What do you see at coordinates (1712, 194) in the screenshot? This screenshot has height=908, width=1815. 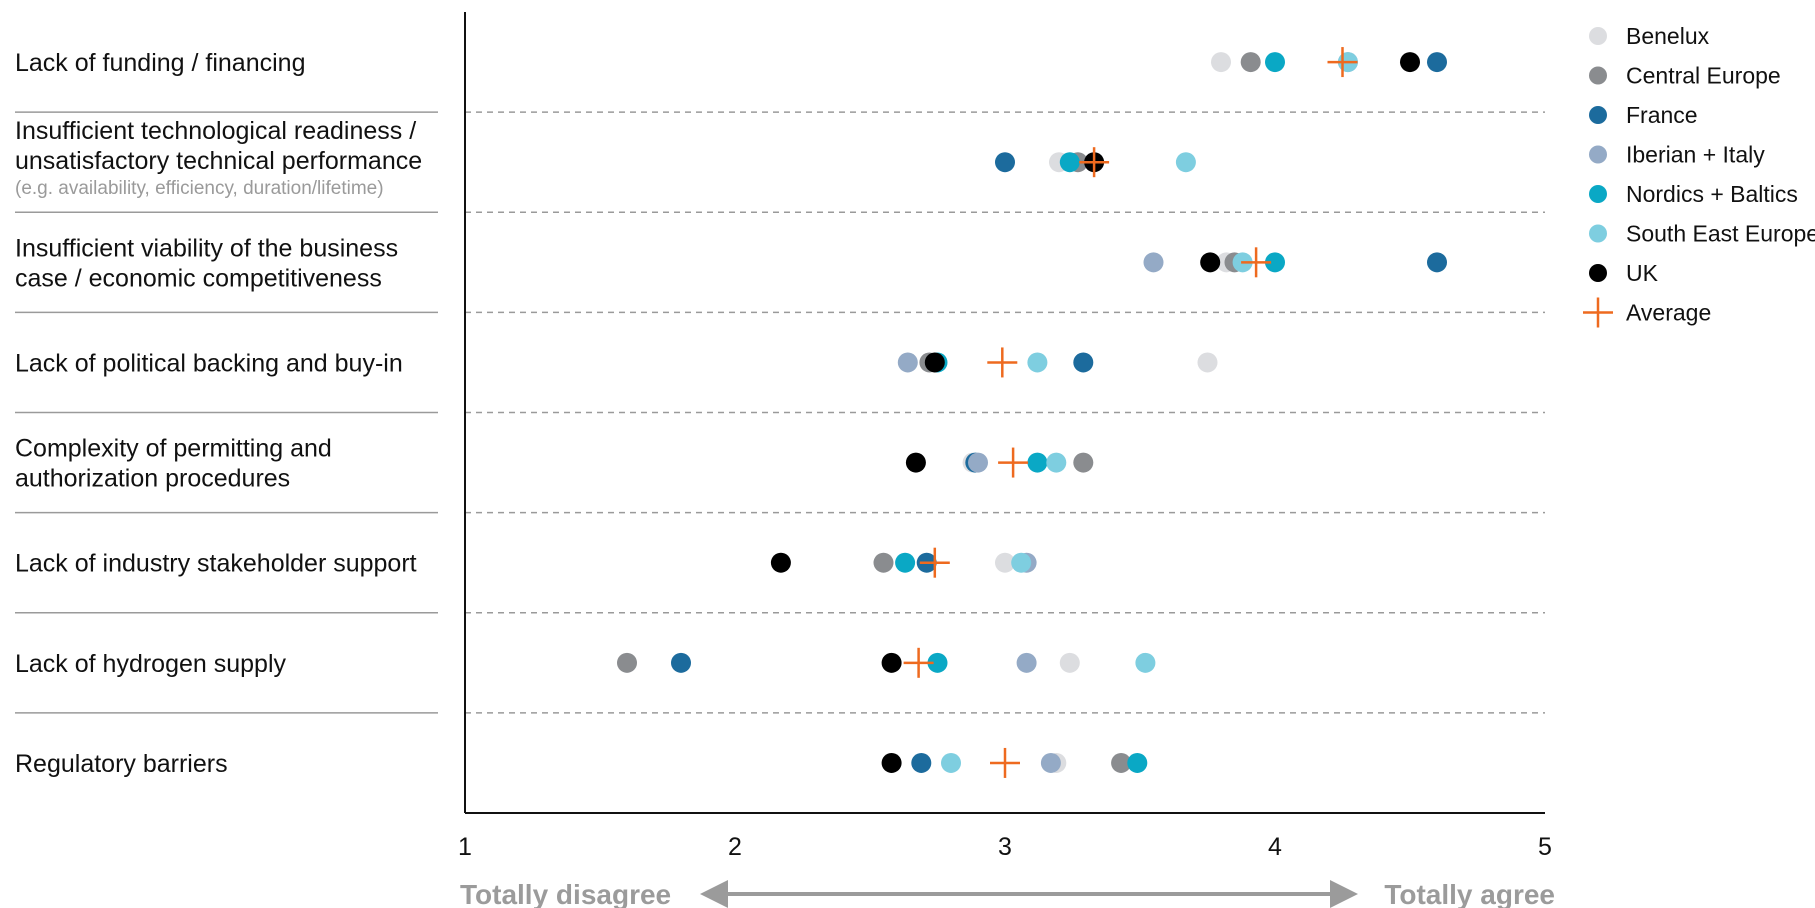 I see `legend-label-nordics-baltics: Nordics + Baltics` at bounding box center [1712, 194].